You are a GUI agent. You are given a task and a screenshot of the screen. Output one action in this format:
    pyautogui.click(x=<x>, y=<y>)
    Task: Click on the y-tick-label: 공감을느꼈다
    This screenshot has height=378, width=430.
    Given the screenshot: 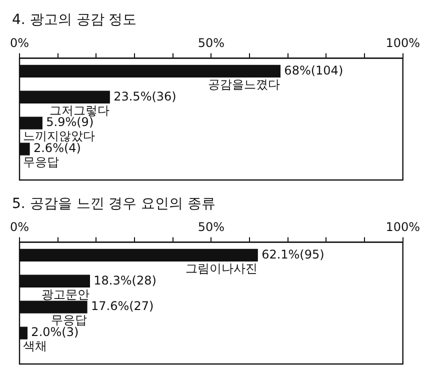 What is the action you would take?
    pyautogui.click(x=244, y=84)
    